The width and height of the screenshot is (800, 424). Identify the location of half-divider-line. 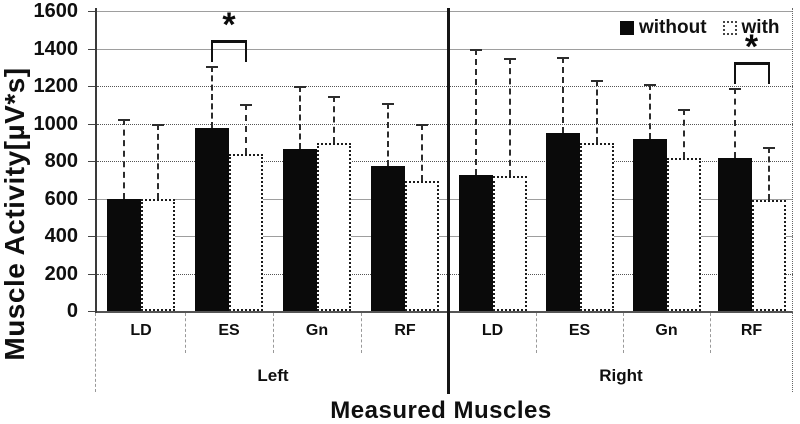
(448, 201).